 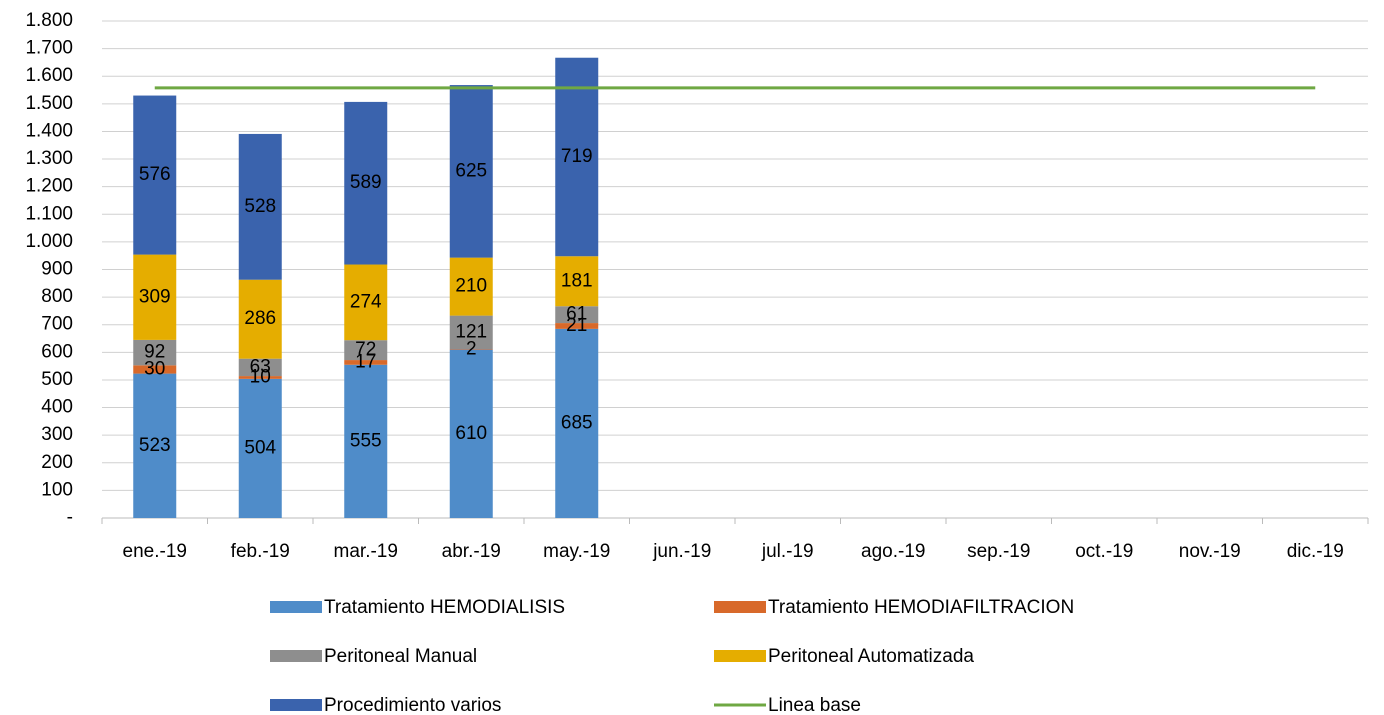 I want to click on legend-label: Procedimiento varios, so click(x=412, y=705).